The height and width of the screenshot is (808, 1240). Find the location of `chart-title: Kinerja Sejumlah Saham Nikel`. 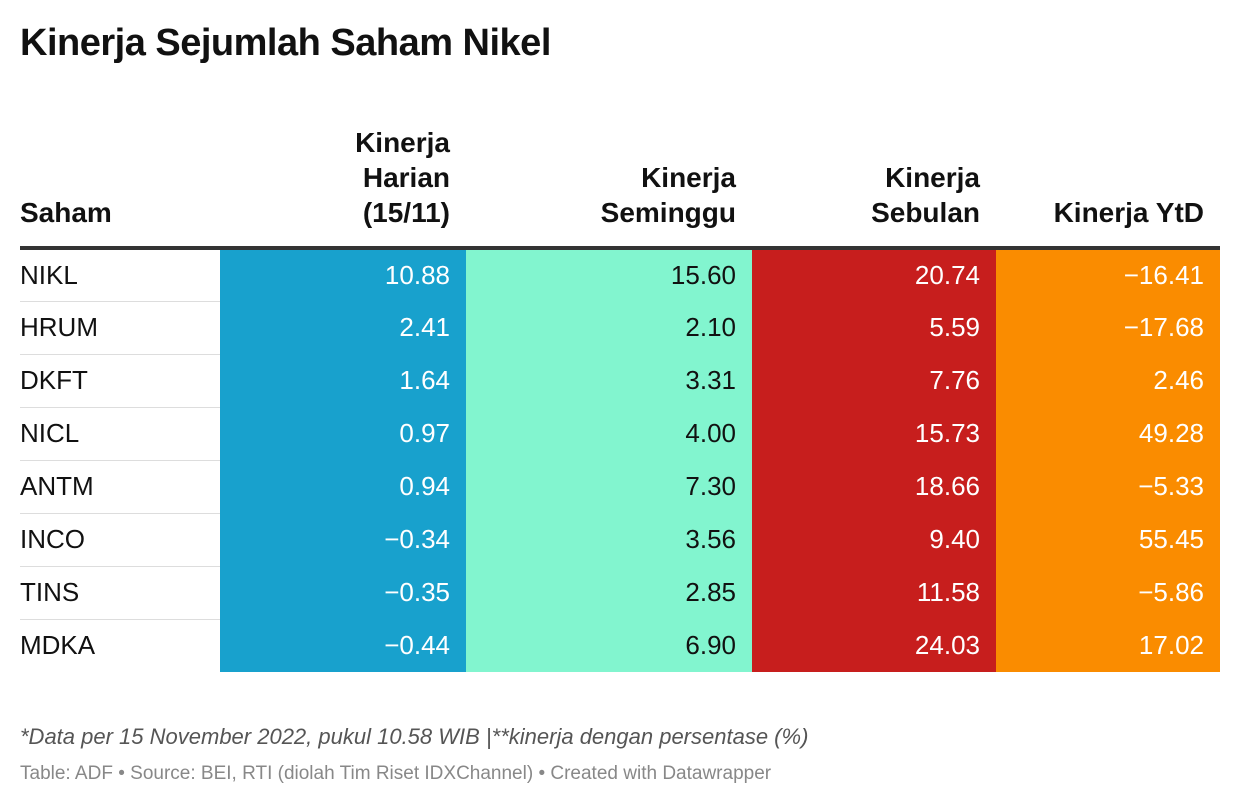

chart-title: Kinerja Sejumlah Saham Nikel is located at coordinates (285, 43).